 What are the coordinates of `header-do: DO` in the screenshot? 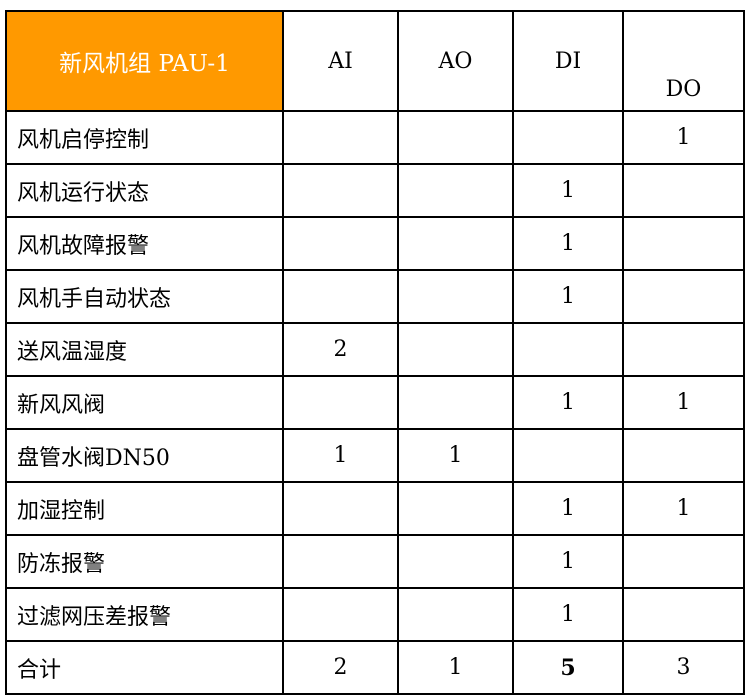 It's located at (683, 61).